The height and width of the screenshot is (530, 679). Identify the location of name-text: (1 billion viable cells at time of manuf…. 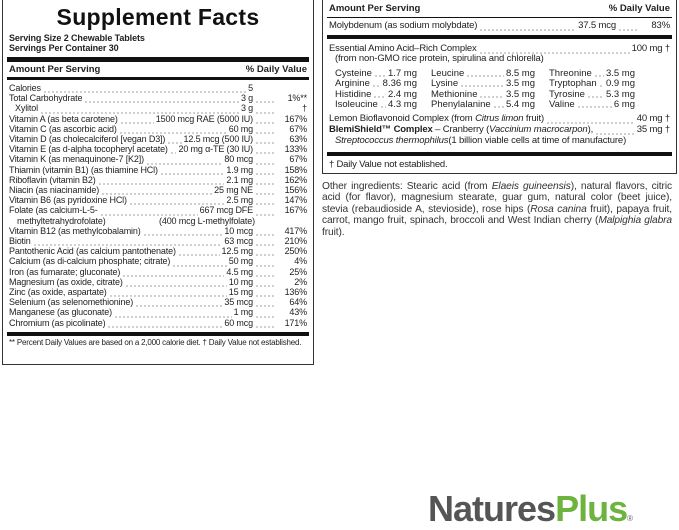
(537, 140).